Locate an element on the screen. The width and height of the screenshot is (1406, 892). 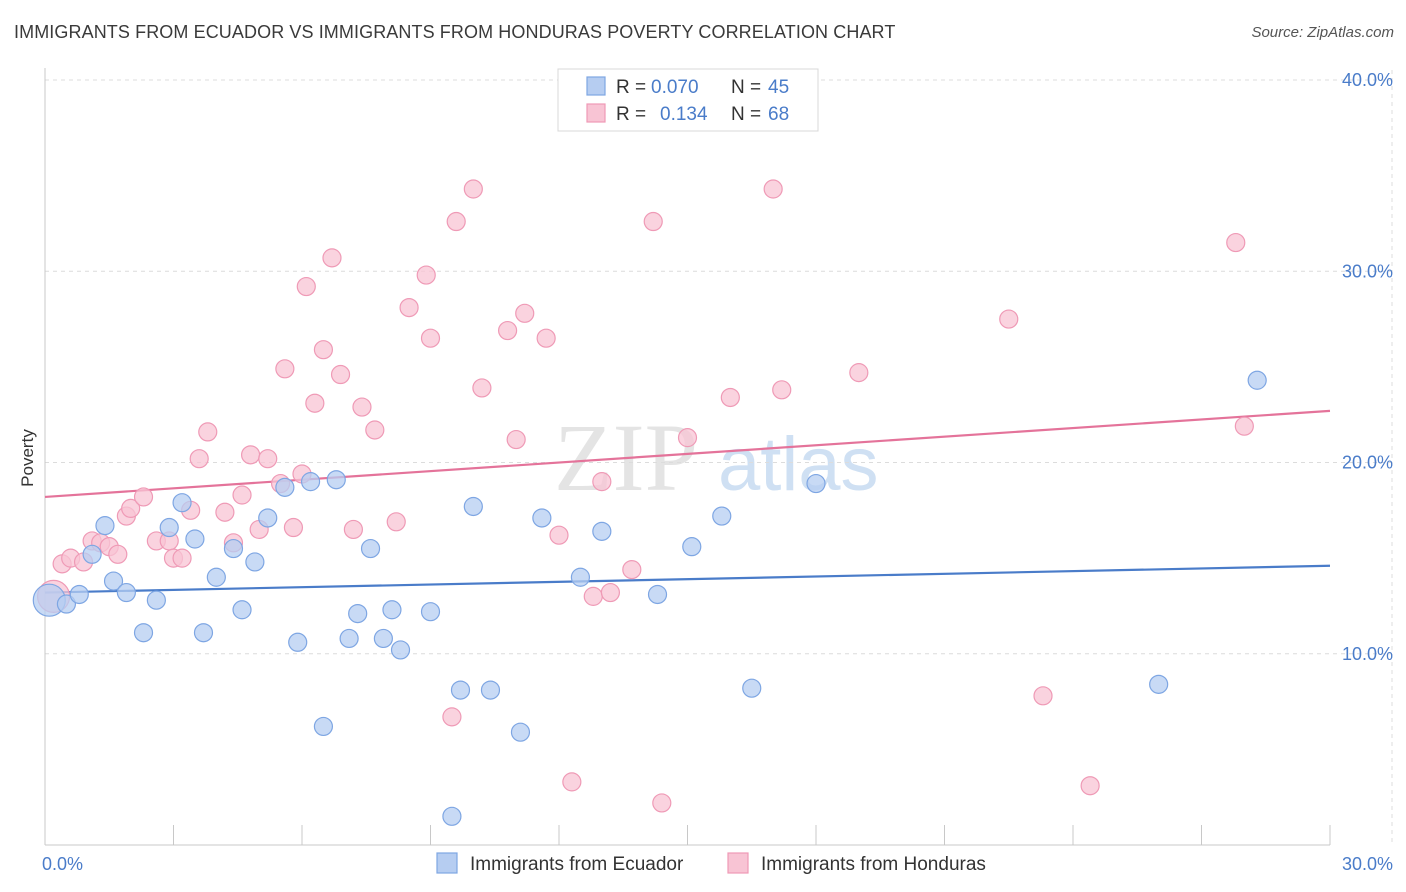
x-tick-label-0: 0.0% is located at coordinates (62, 864).